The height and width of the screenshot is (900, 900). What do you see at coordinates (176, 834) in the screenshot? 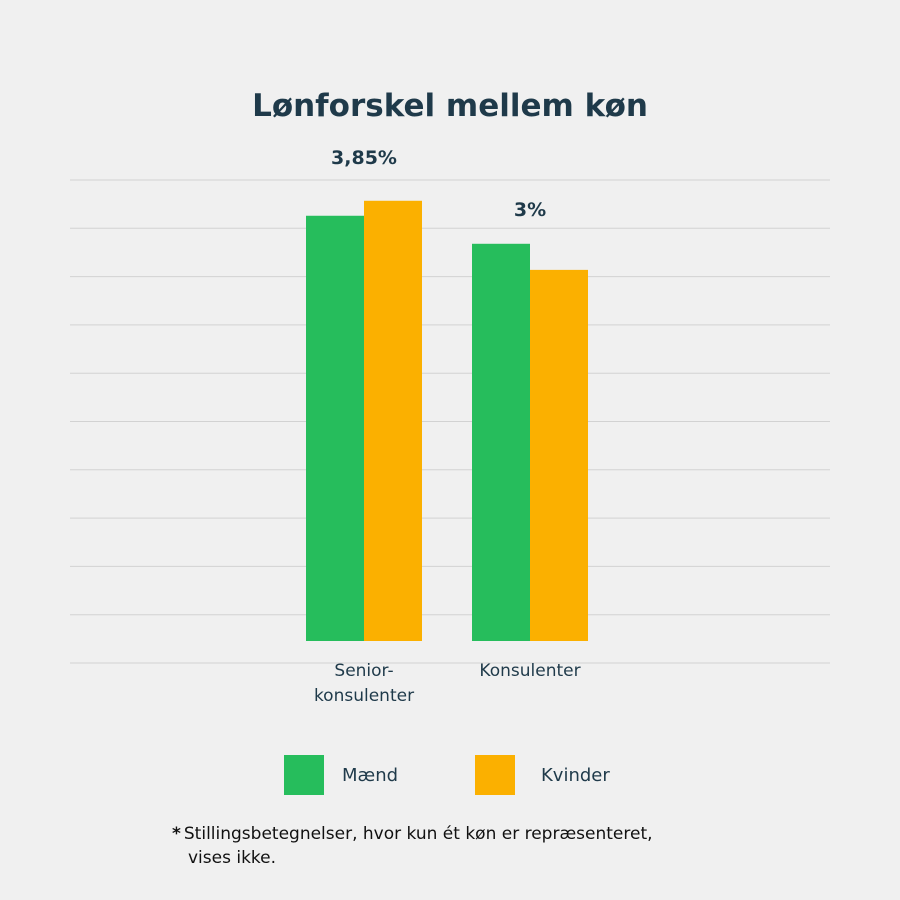
I see `footnote-star: *` at bounding box center [176, 834].